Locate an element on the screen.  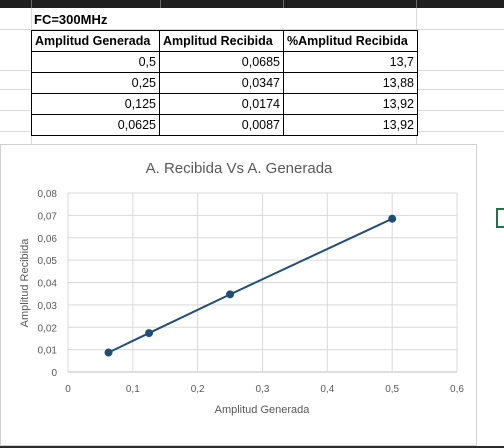
y-tick-label: 0,02 is located at coordinates (48, 328).